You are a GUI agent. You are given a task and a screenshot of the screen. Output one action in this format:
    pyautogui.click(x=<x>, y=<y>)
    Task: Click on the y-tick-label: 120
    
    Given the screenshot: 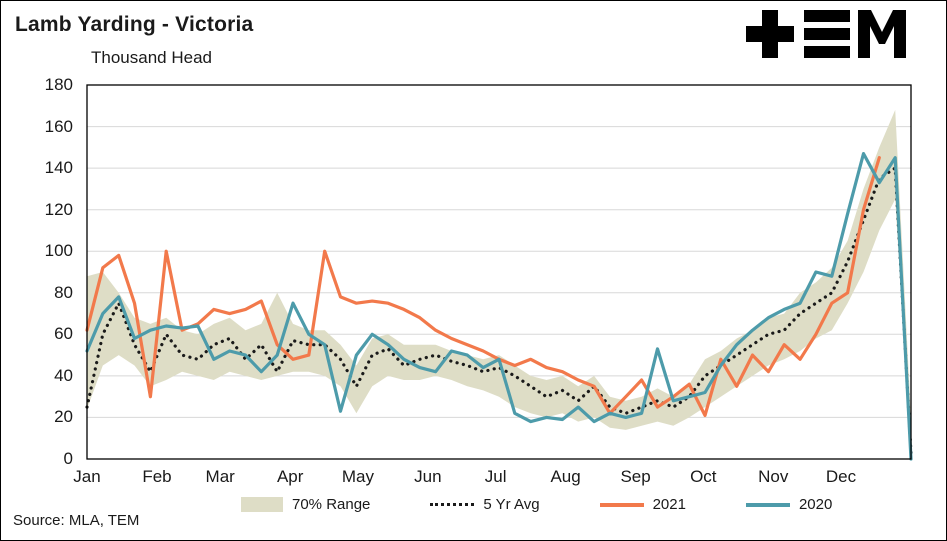 What is the action you would take?
    pyautogui.click(x=58, y=209)
    